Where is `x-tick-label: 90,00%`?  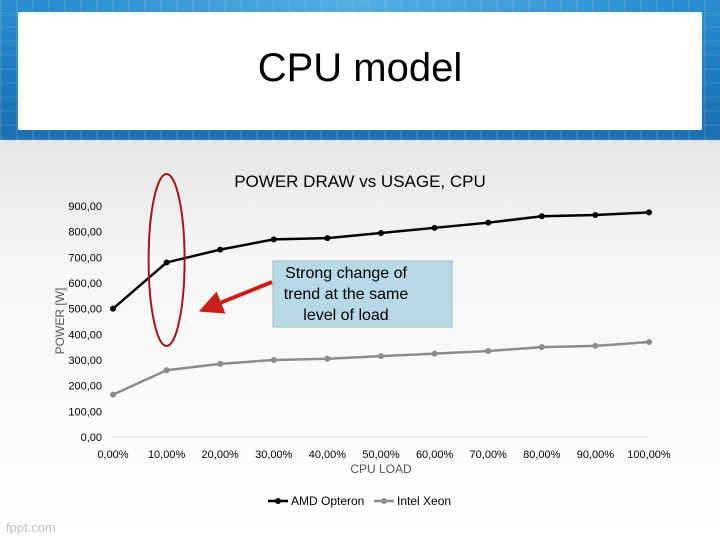
x-tick-label: 90,00% is located at coordinates (596, 455).